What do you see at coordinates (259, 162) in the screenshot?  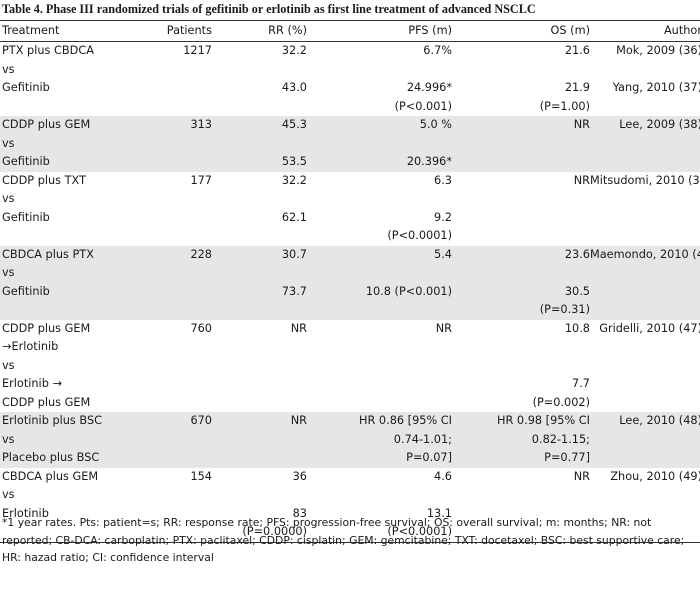 I see `cell-rr: 53.5` at bounding box center [259, 162].